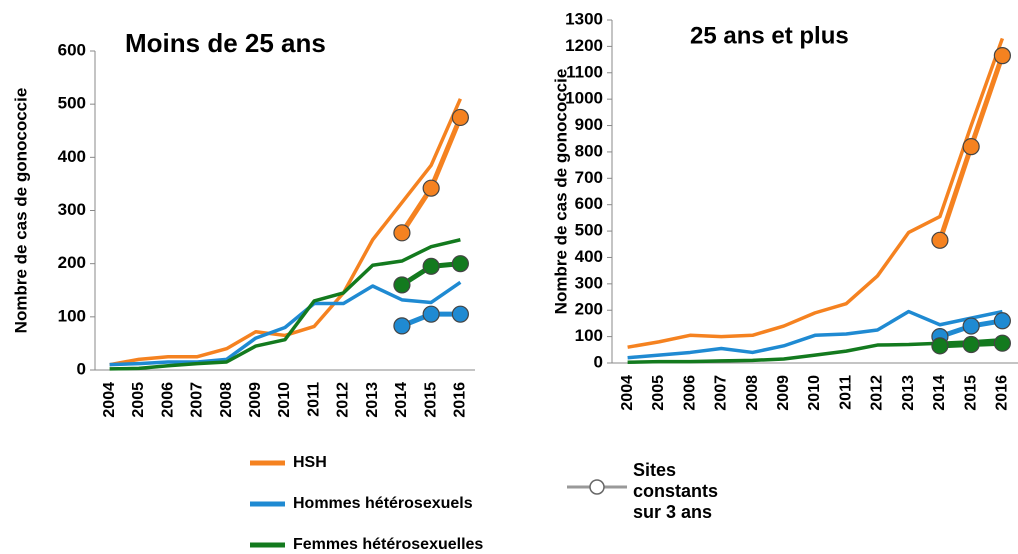  What do you see at coordinates (589, 177) in the screenshot?
I see `y-tick-label: 700` at bounding box center [589, 177].